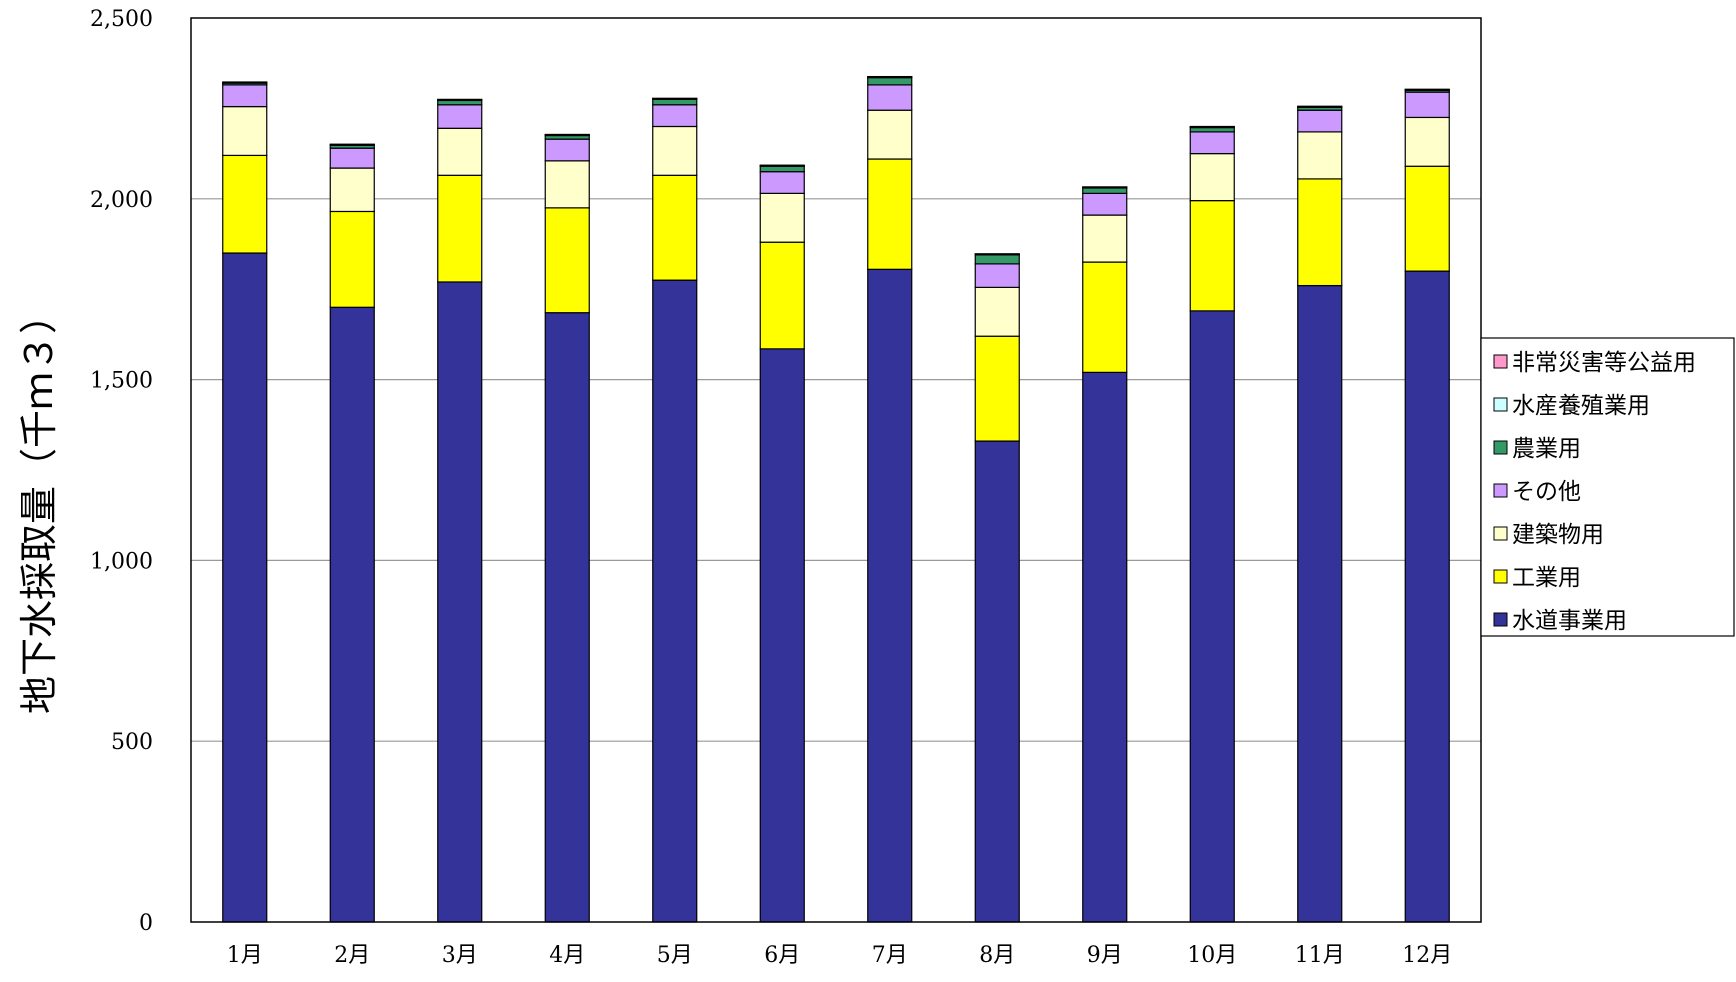 Image resolution: width=1736 pixels, height=982 pixels. What do you see at coordinates (39, 505) in the screenshot?
I see `y-axis-title: 地下水採取量（千ｍ３）` at bounding box center [39, 505].